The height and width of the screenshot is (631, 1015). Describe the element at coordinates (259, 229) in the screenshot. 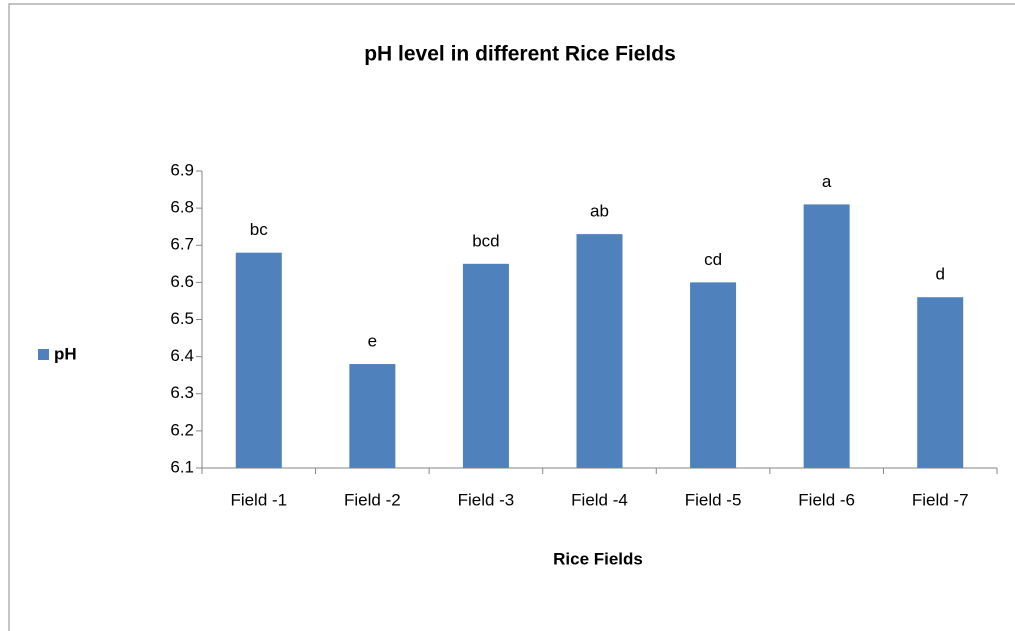

I see `bar-annotation: bc` at that location.